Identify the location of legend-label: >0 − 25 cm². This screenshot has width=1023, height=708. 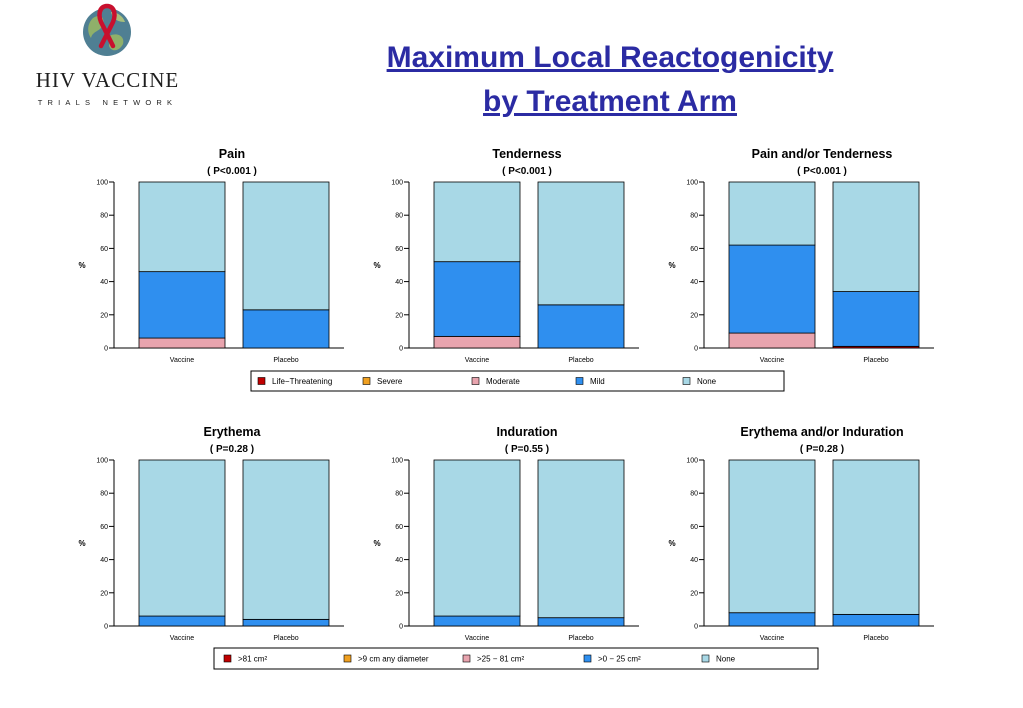
(619, 659).